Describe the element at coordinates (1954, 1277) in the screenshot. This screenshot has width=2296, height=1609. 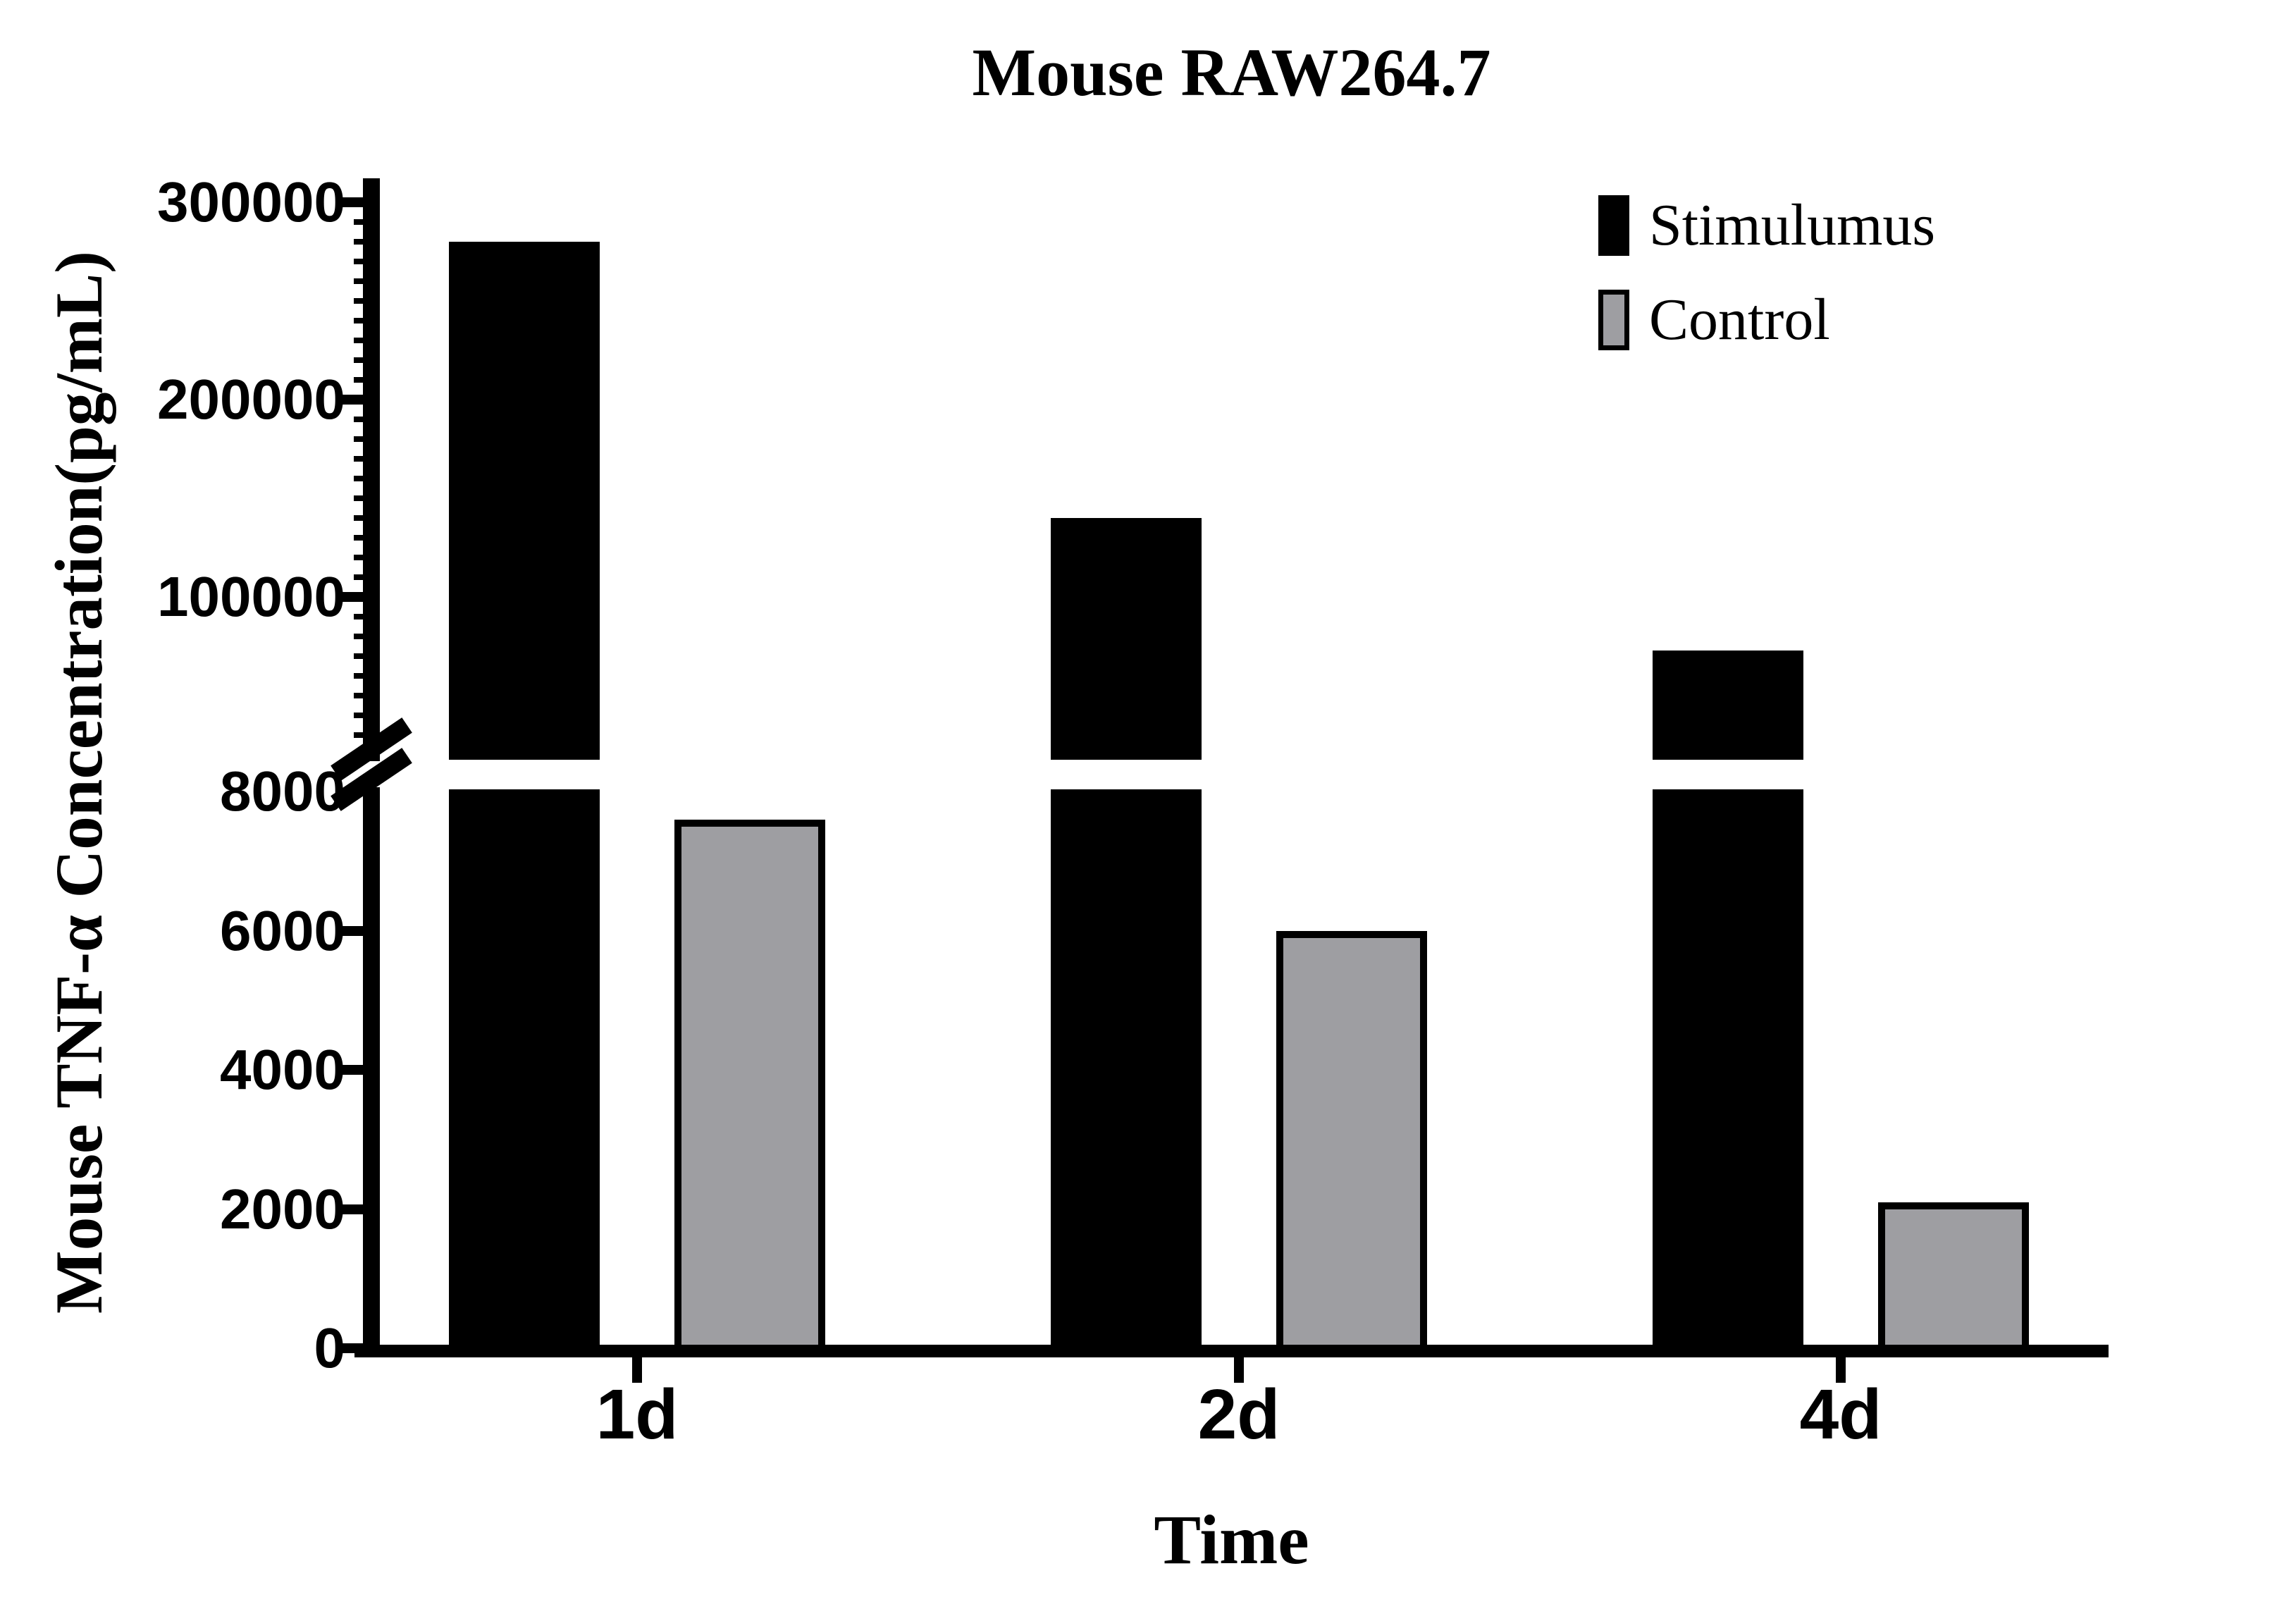
I see `bar-control-4d` at that location.